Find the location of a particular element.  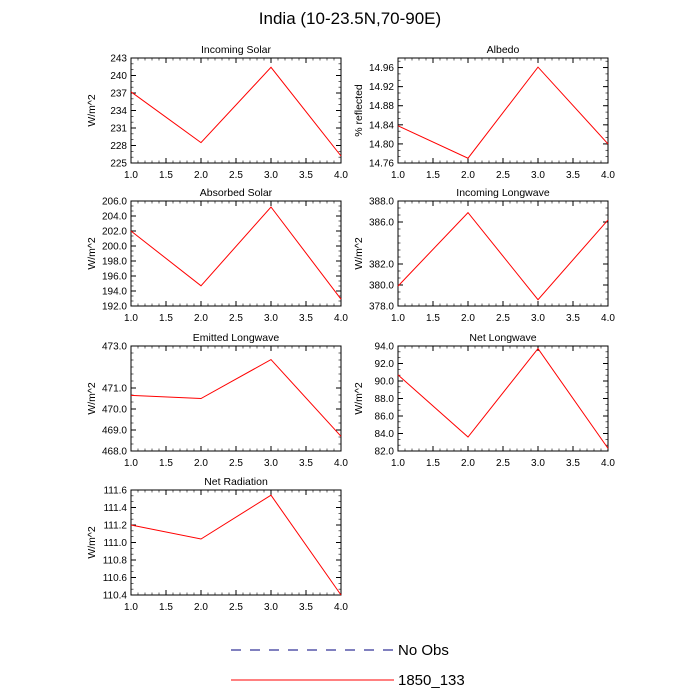

y-tick-label: 198.0 is located at coordinates (114, 262).